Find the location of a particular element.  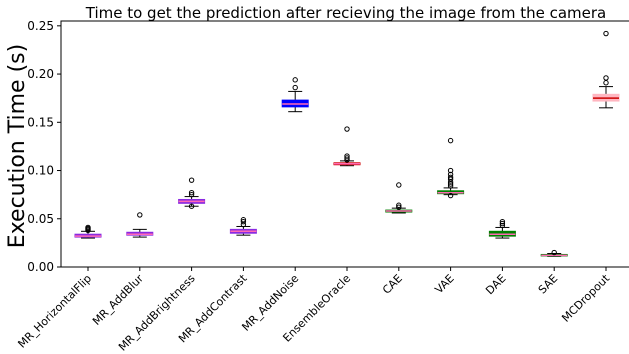

box-group-sae: SAE is located at coordinates (552, 273).